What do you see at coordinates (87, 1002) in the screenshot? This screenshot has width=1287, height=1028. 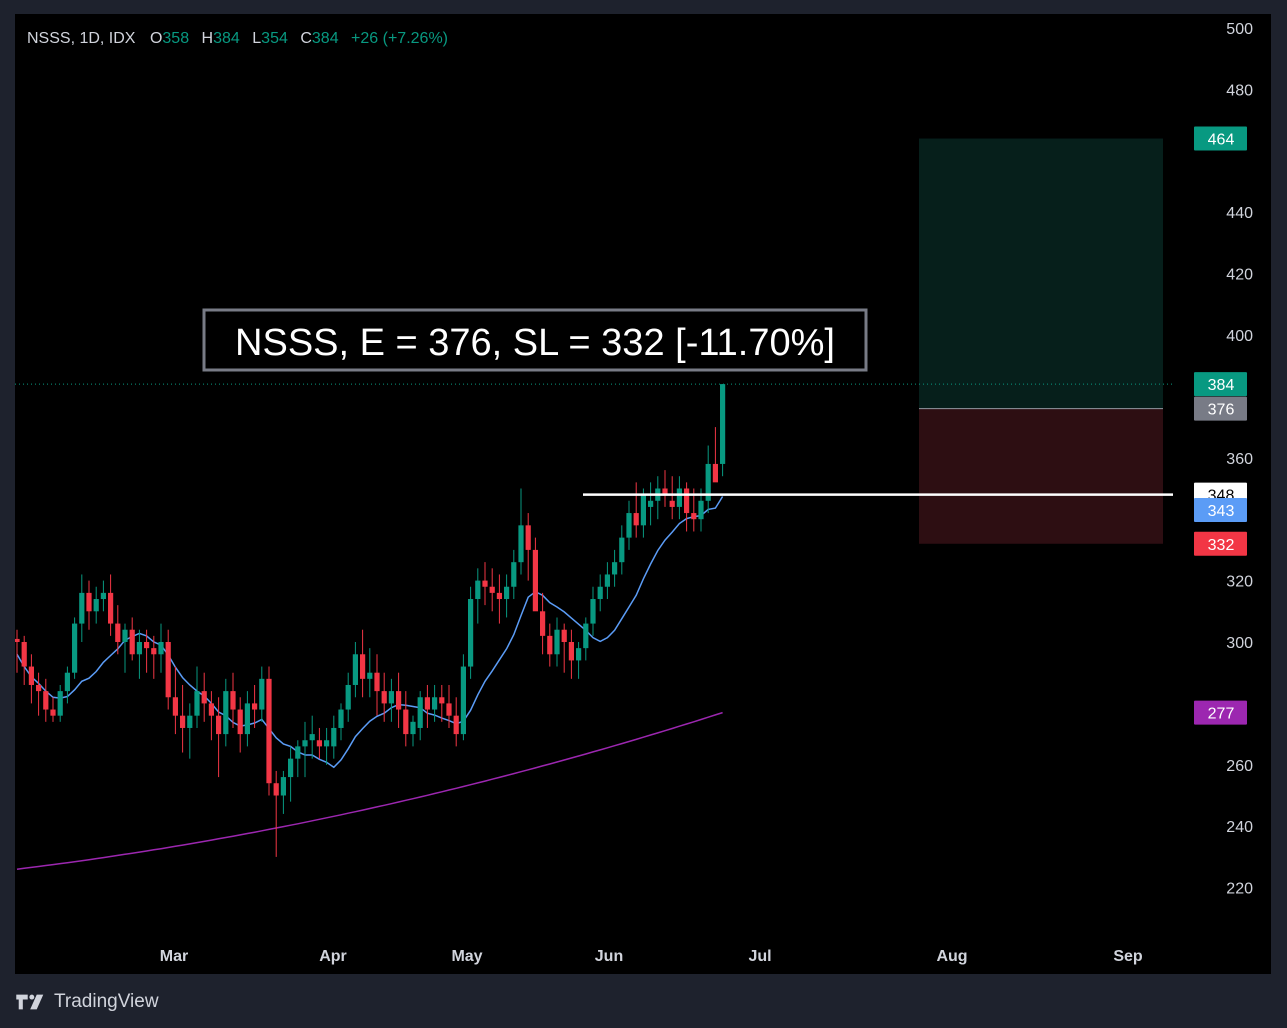 I see `tradingview-footer: TradingView` at bounding box center [87, 1002].